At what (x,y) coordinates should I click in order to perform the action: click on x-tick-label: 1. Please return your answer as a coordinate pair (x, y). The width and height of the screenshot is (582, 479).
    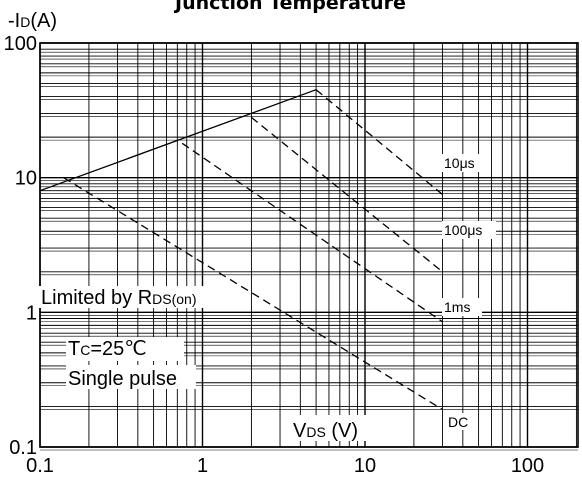
    Looking at the image, I should click on (202, 466).